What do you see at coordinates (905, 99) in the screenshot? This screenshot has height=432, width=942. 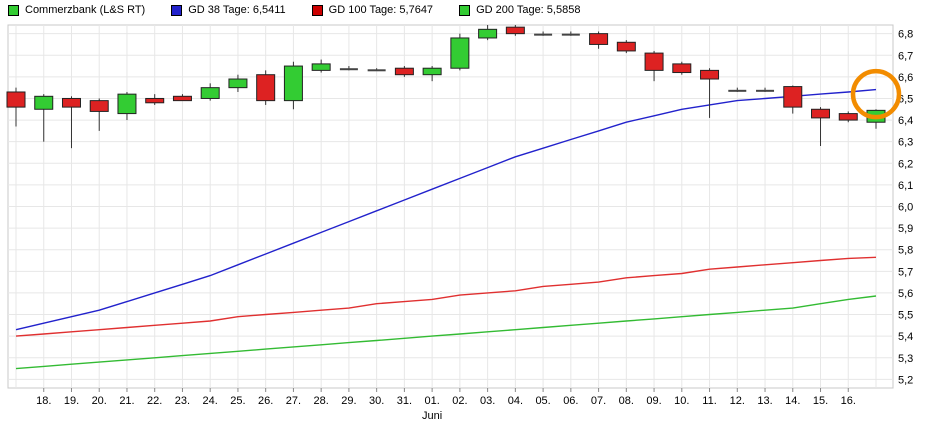 I see `y-tick-label: 6,5` at bounding box center [905, 99].